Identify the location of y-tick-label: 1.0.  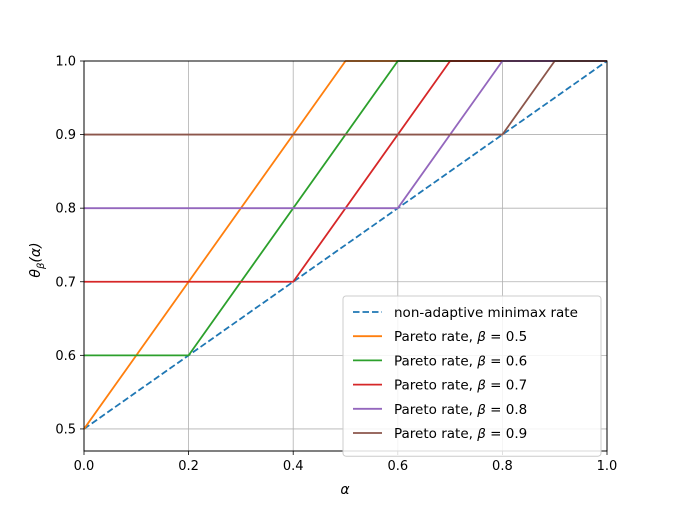
(65, 62).